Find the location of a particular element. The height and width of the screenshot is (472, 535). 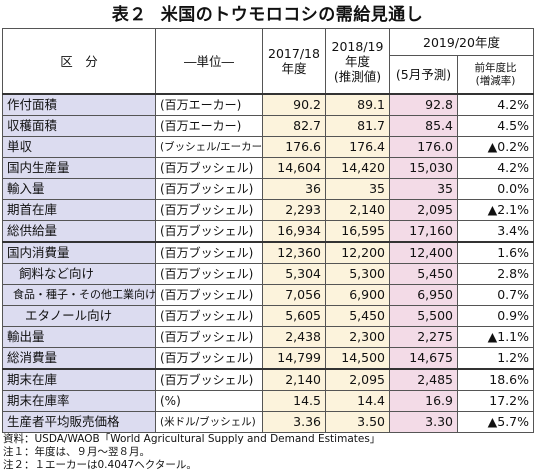

row-value-2017: 14,799 is located at coordinates (294, 358).